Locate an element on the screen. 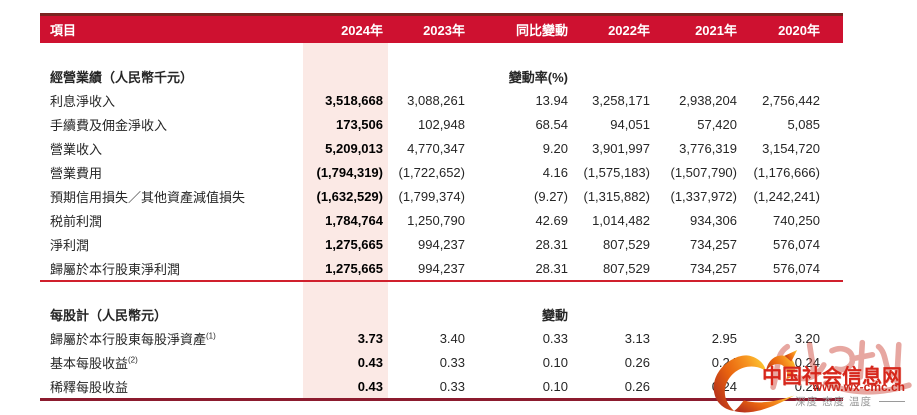 This screenshot has width=917, height=415. row-label: 税前利潤 is located at coordinates (76, 221).